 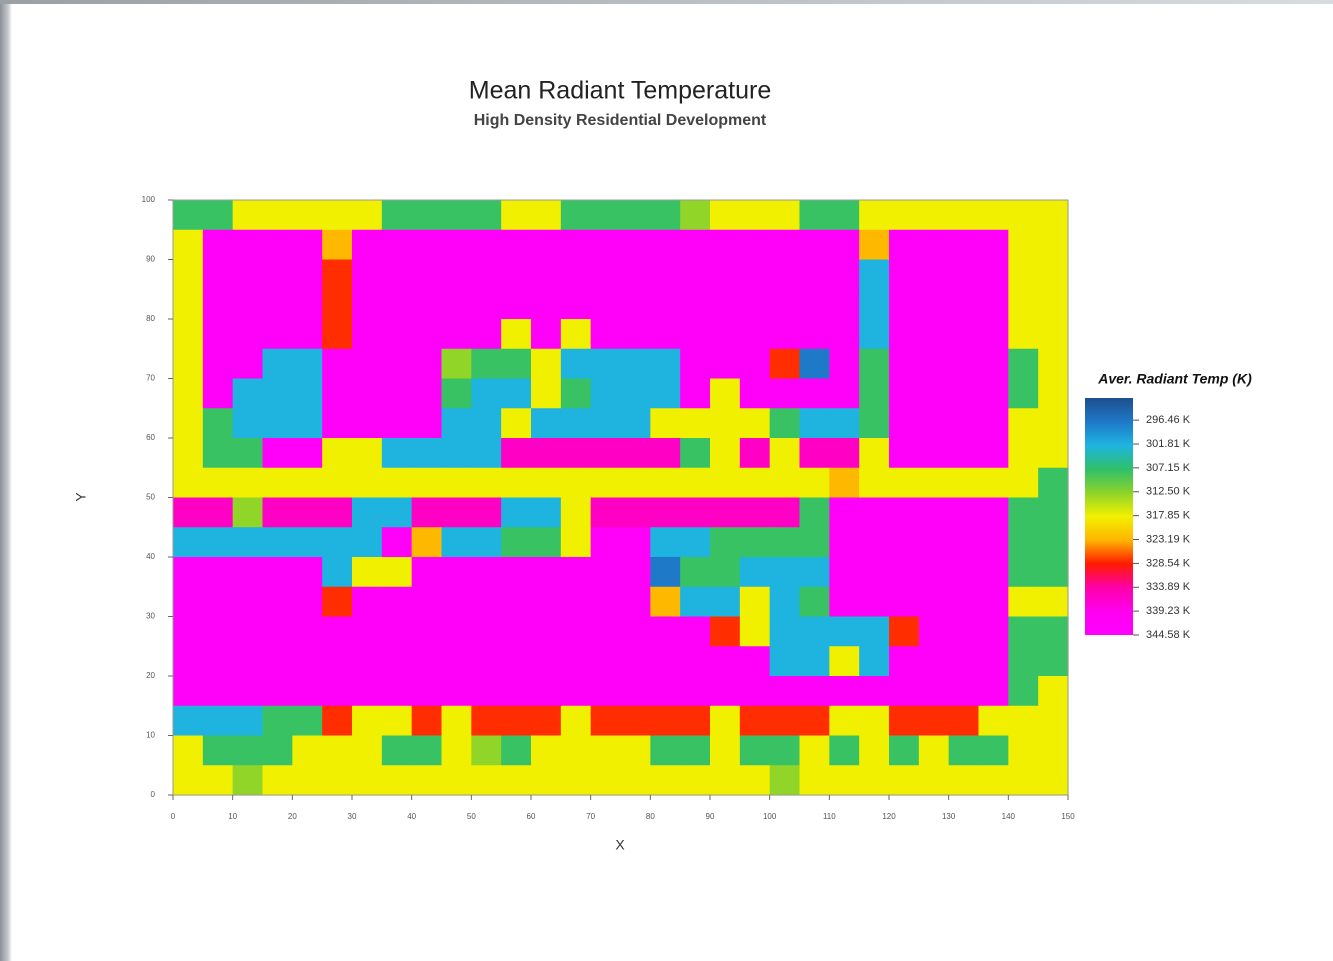 What do you see at coordinates (590, 816) in the screenshot?
I see `x-tick-label: 70` at bounding box center [590, 816].